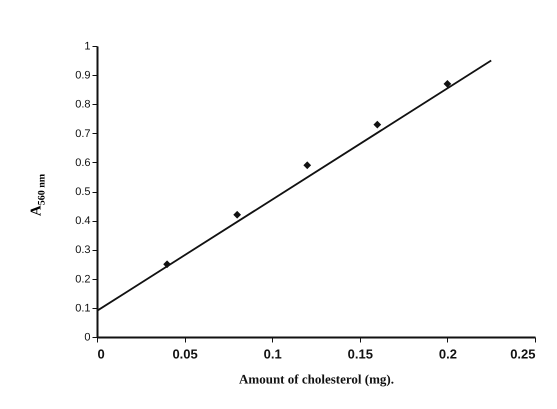  I want to click on y-tick-label: 0.4, so click(82, 221).